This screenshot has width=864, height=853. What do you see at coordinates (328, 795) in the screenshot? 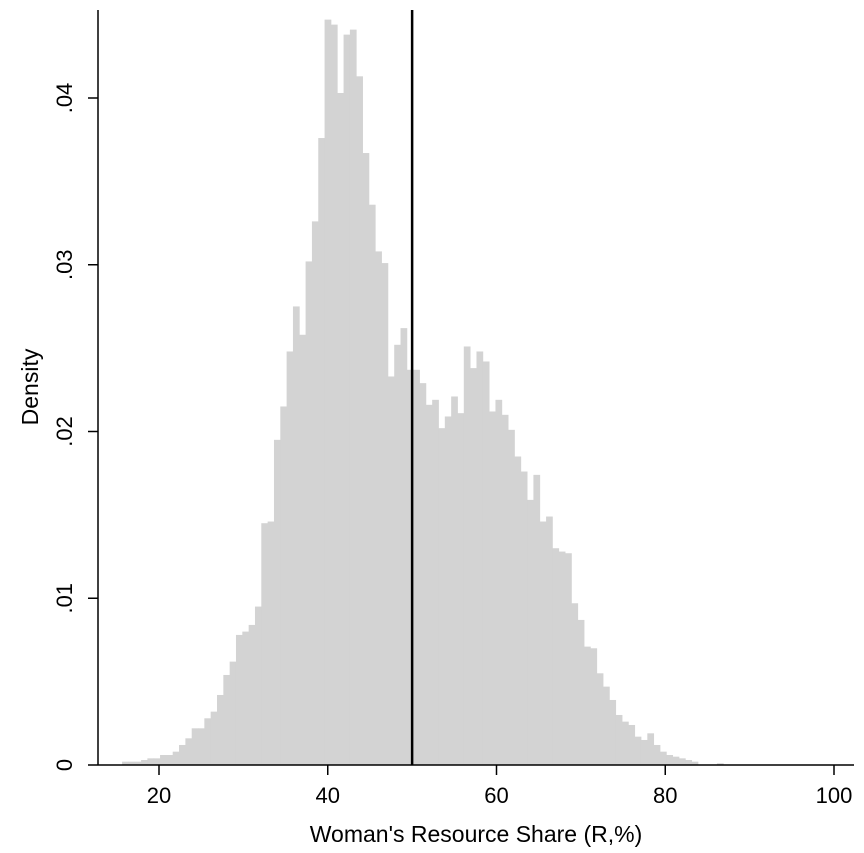
I see `x-tick-label: 40` at bounding box center [328, 795].